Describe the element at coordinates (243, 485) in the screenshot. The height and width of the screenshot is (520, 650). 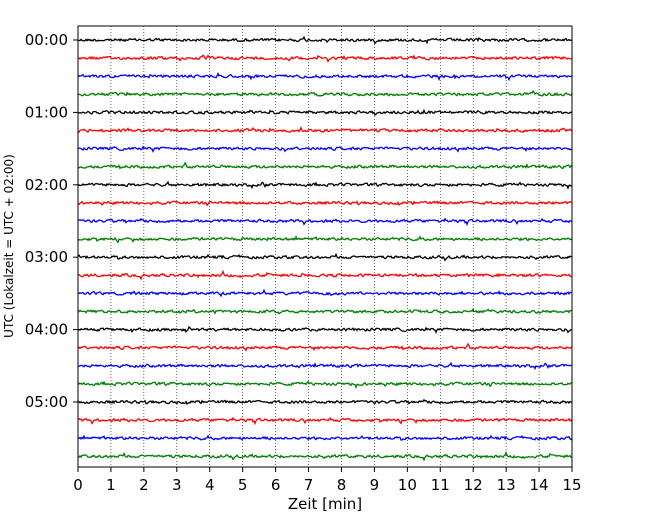
I see `x-tick-label: 5` at that location.